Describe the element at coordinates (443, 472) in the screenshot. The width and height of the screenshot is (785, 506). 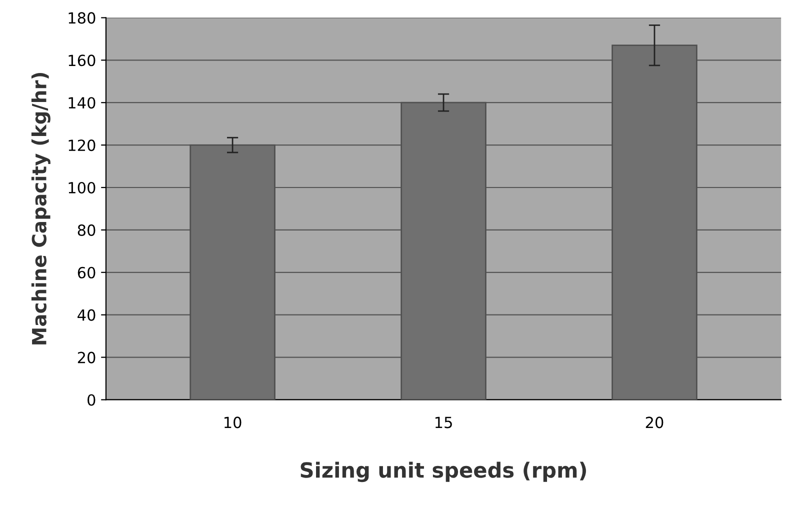
I see `x-axis-title: Sizing unit speeds (rpm)` at that location.